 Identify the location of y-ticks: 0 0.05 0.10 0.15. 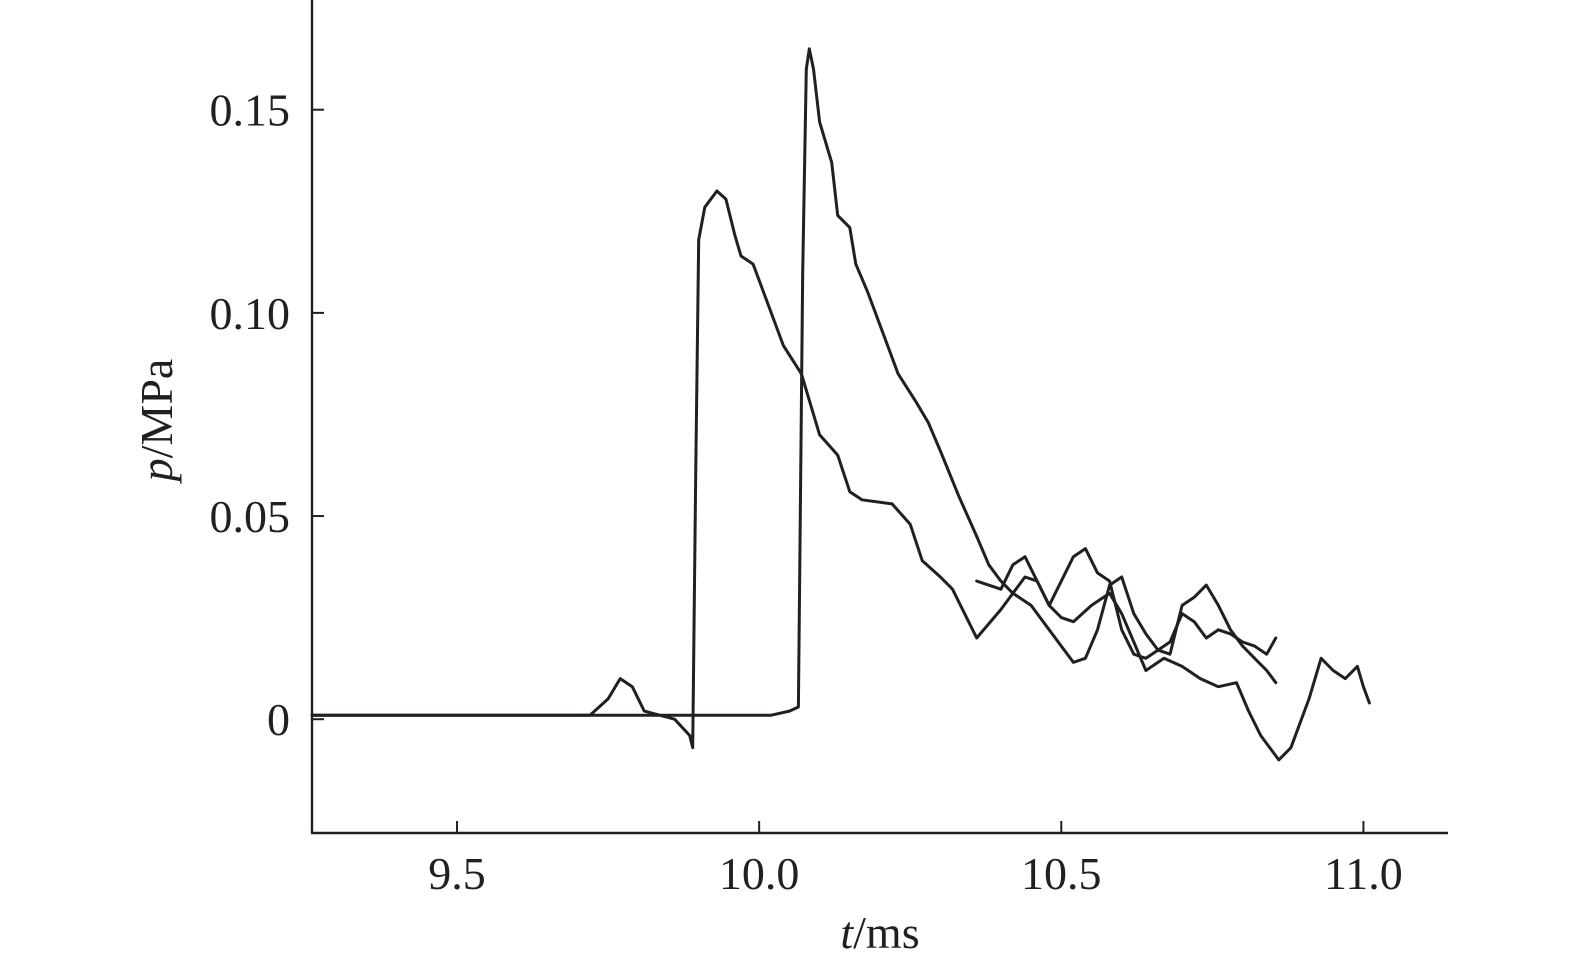
(267, 415).